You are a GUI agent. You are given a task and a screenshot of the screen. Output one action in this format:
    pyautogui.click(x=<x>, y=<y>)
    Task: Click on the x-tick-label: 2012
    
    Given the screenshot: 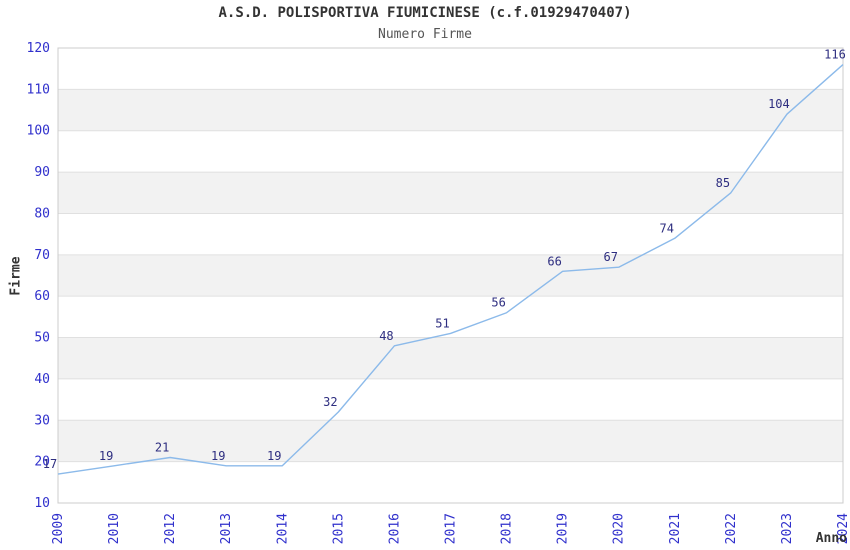 What is the action you would take?
    pyautogui.click(x=170, y=528)
    